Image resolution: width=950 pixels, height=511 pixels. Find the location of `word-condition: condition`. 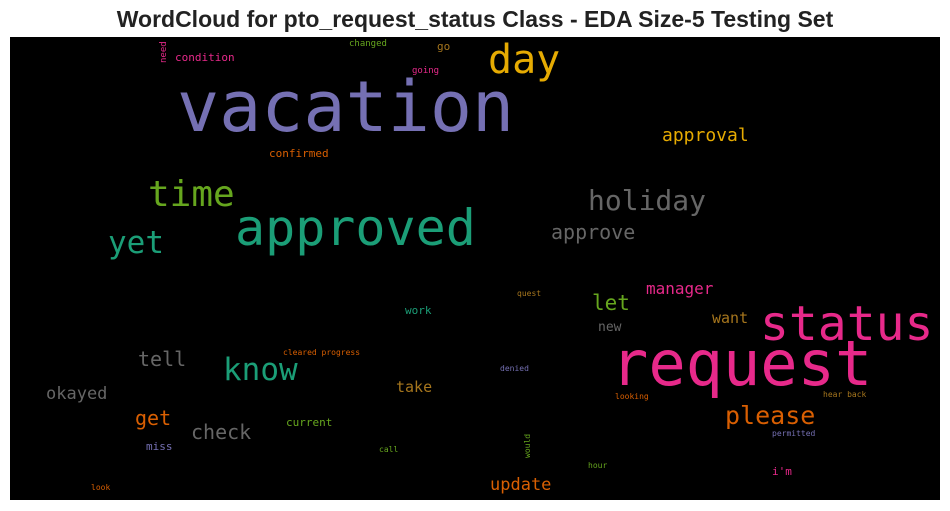

word-condition: condition is located at coordinates (205, 57).